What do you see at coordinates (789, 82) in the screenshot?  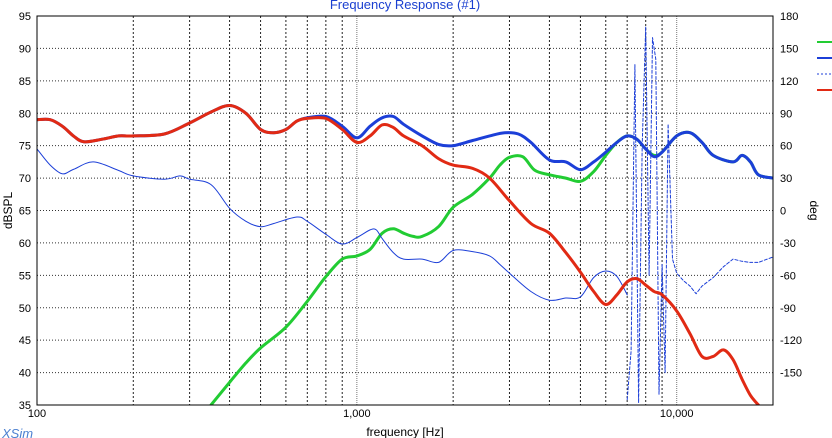 I see `y2-tick-label: 120` at bounding box center [789, 82].